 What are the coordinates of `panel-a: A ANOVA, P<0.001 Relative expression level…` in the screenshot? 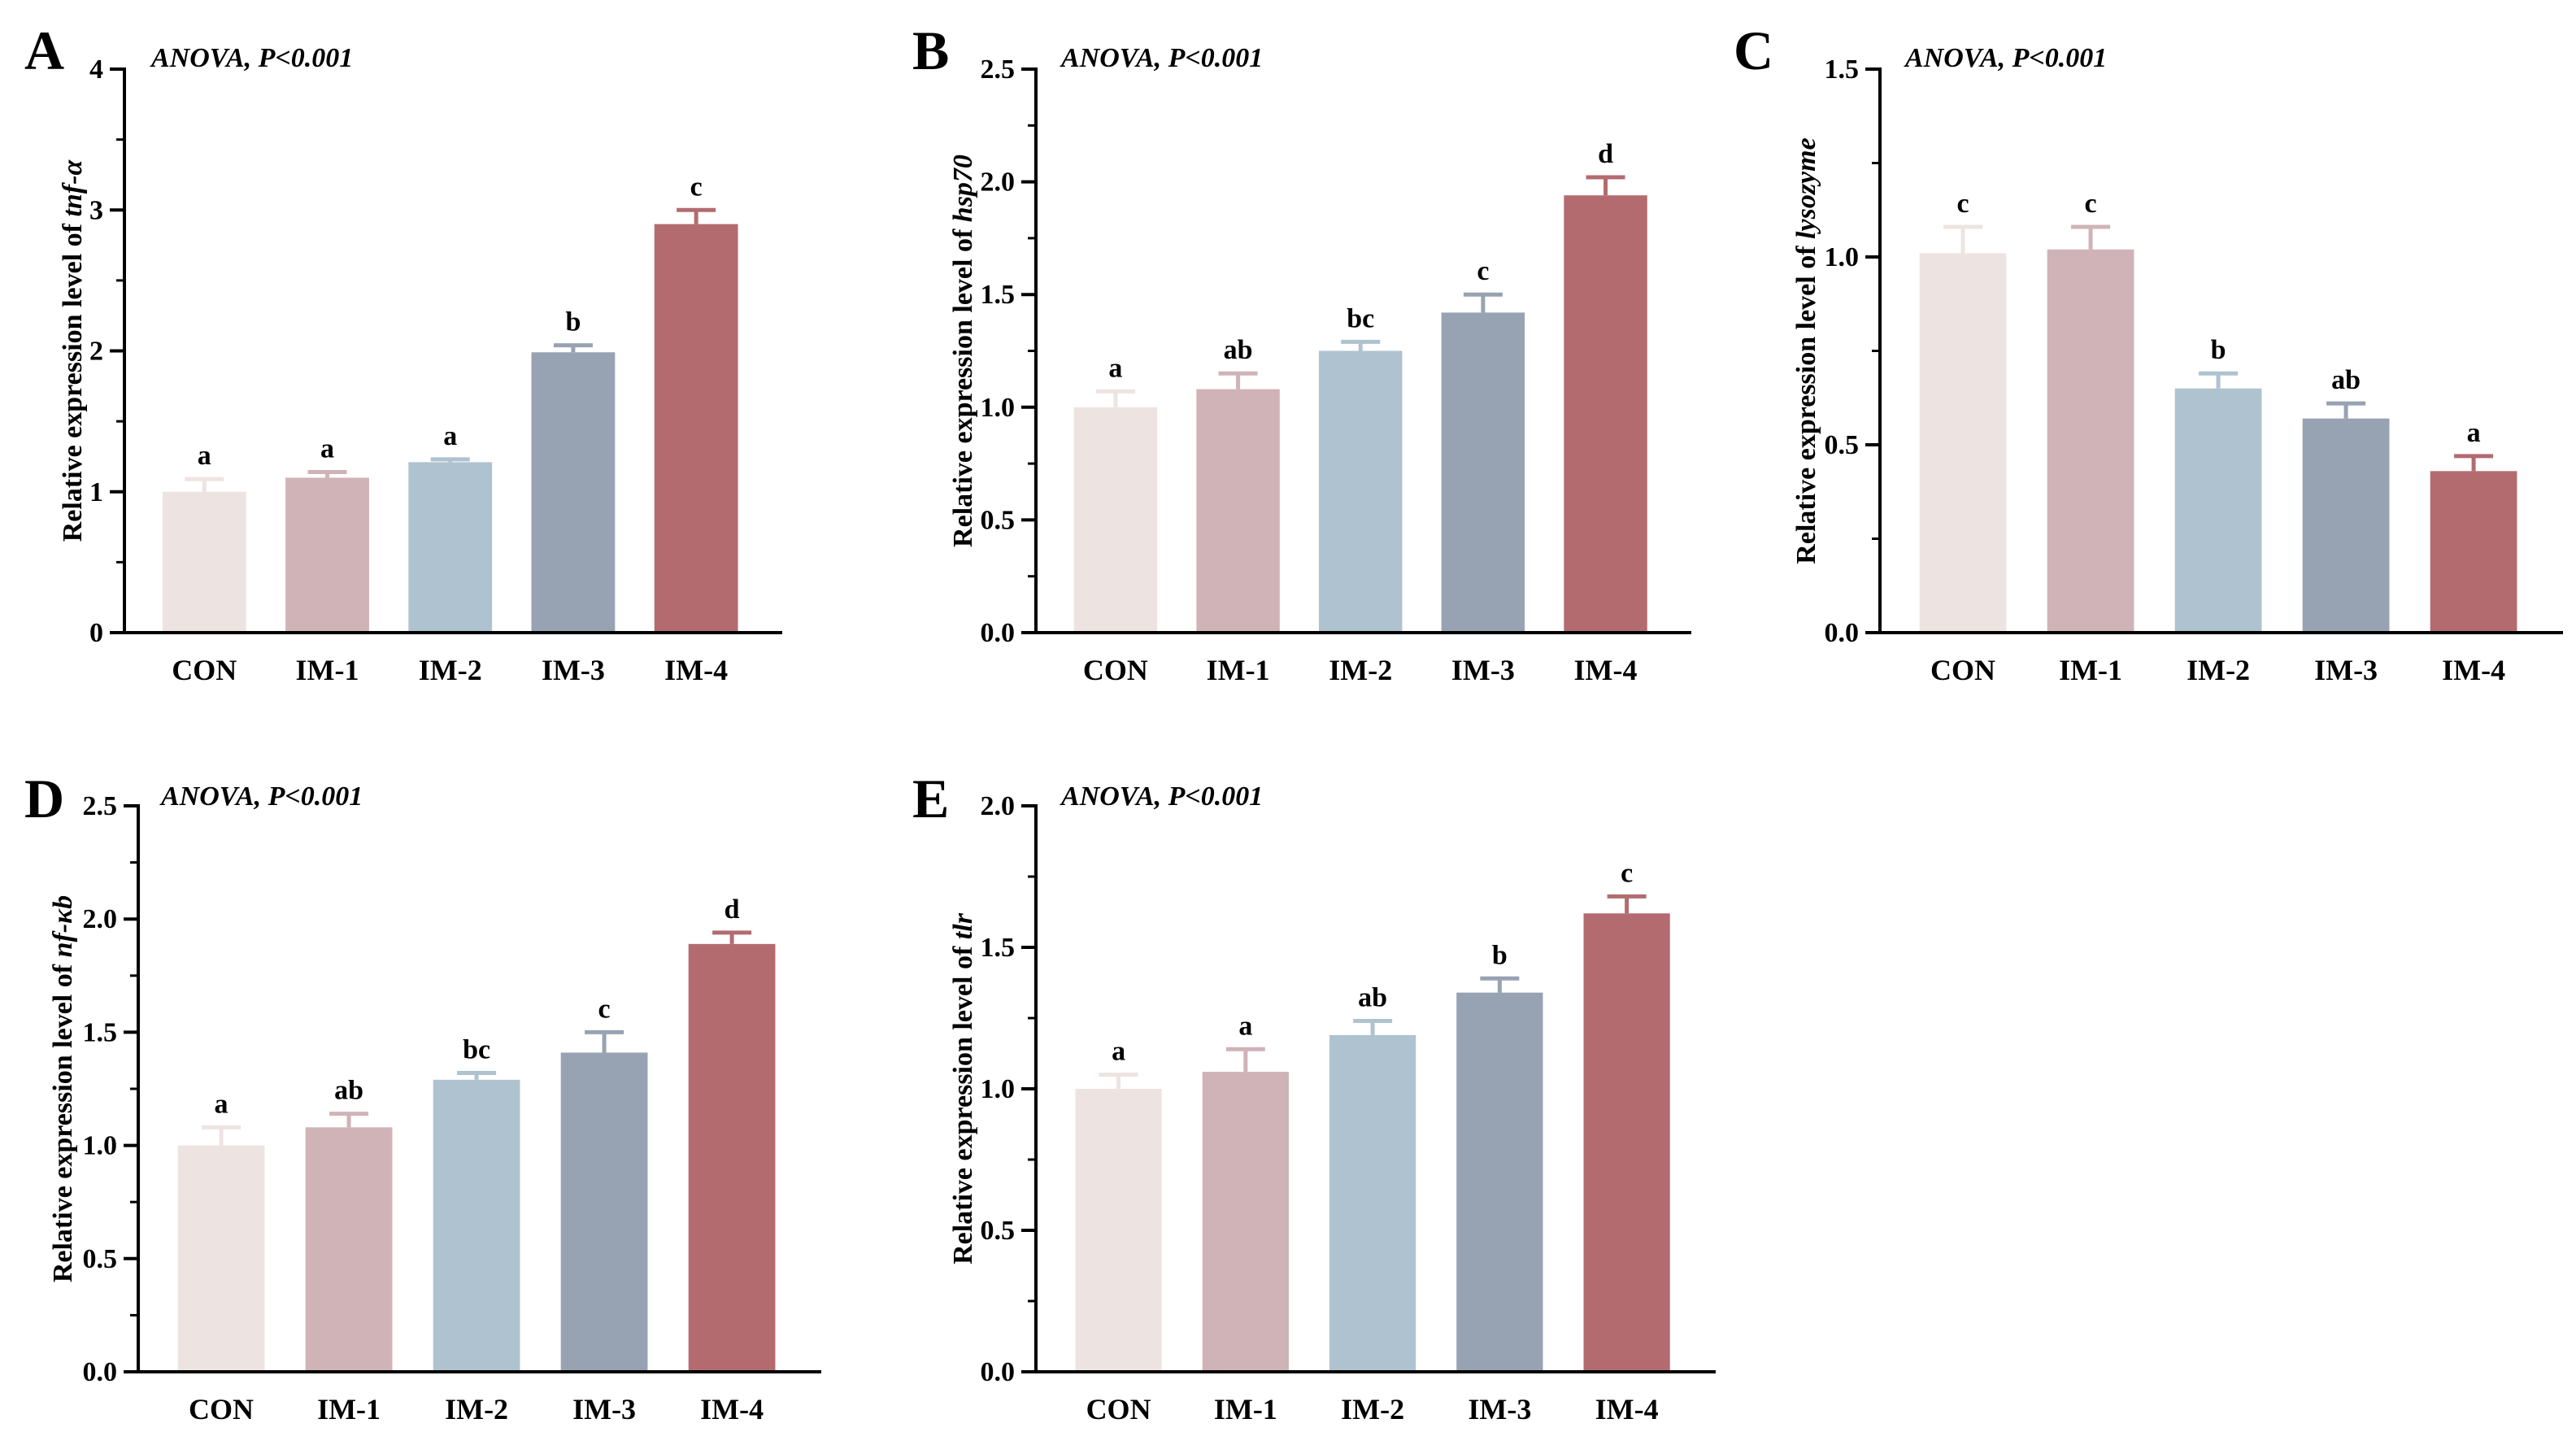 It's located at (403, 353).